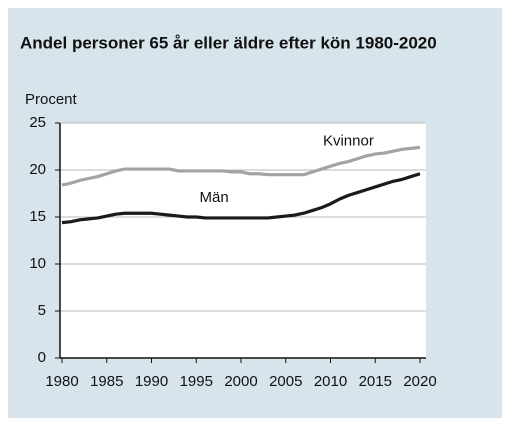 The height and width of the screenshot is (428, 510). What do you see at coordinates (42, 310) in the screenshot?
I see `y-tick-label: 5` at bounding box center [42, 310].